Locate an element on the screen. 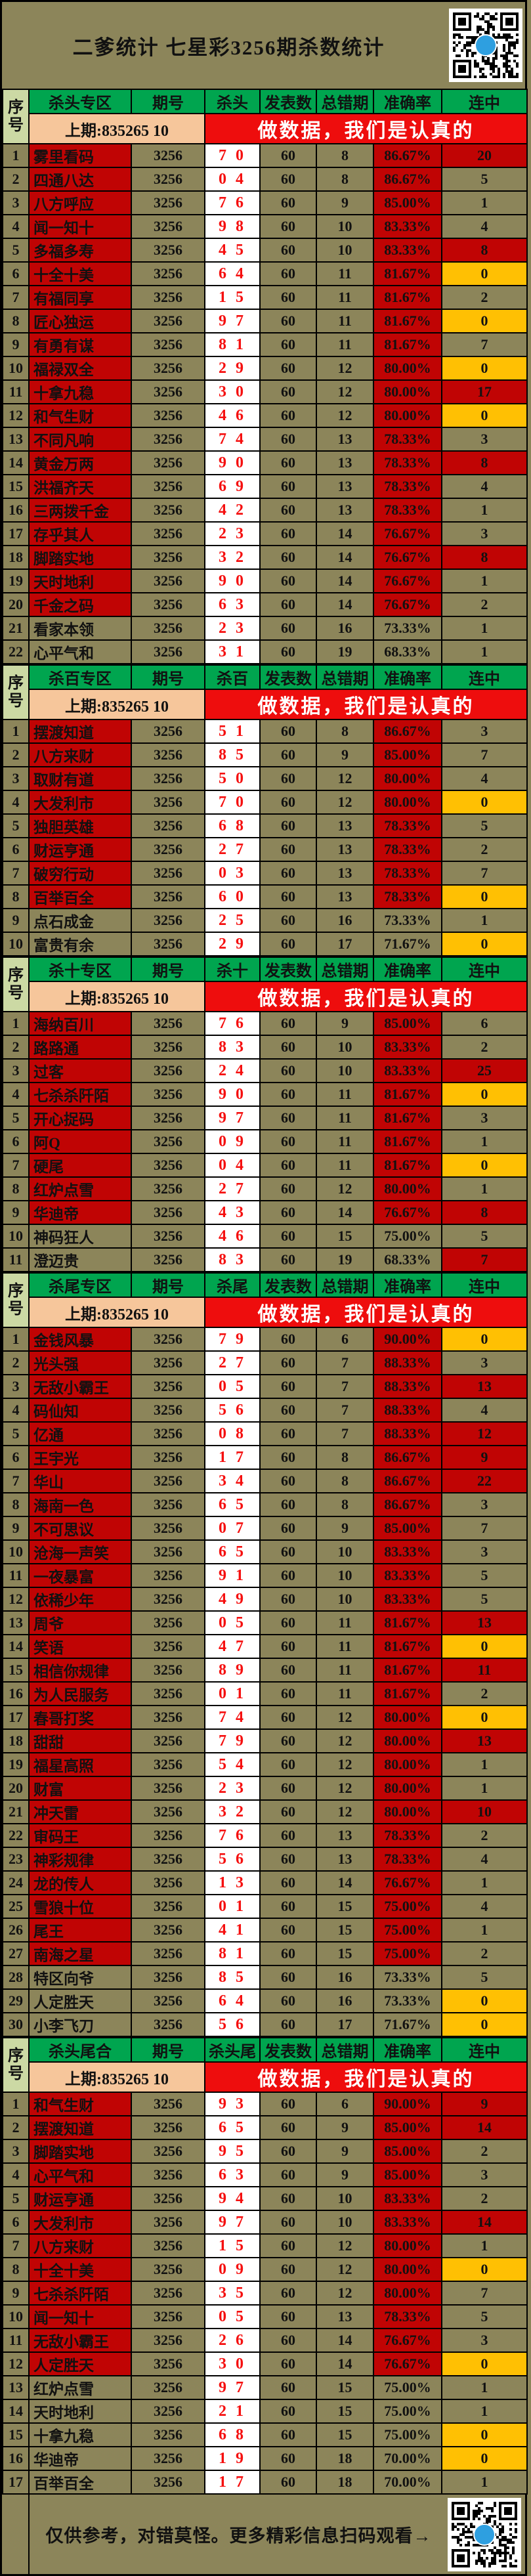 This screenshot has height=2576, width=531. table-row: 8 百举百全 3256 6 0 60 13 78.33% 0 is located at coordinates (265, 896).